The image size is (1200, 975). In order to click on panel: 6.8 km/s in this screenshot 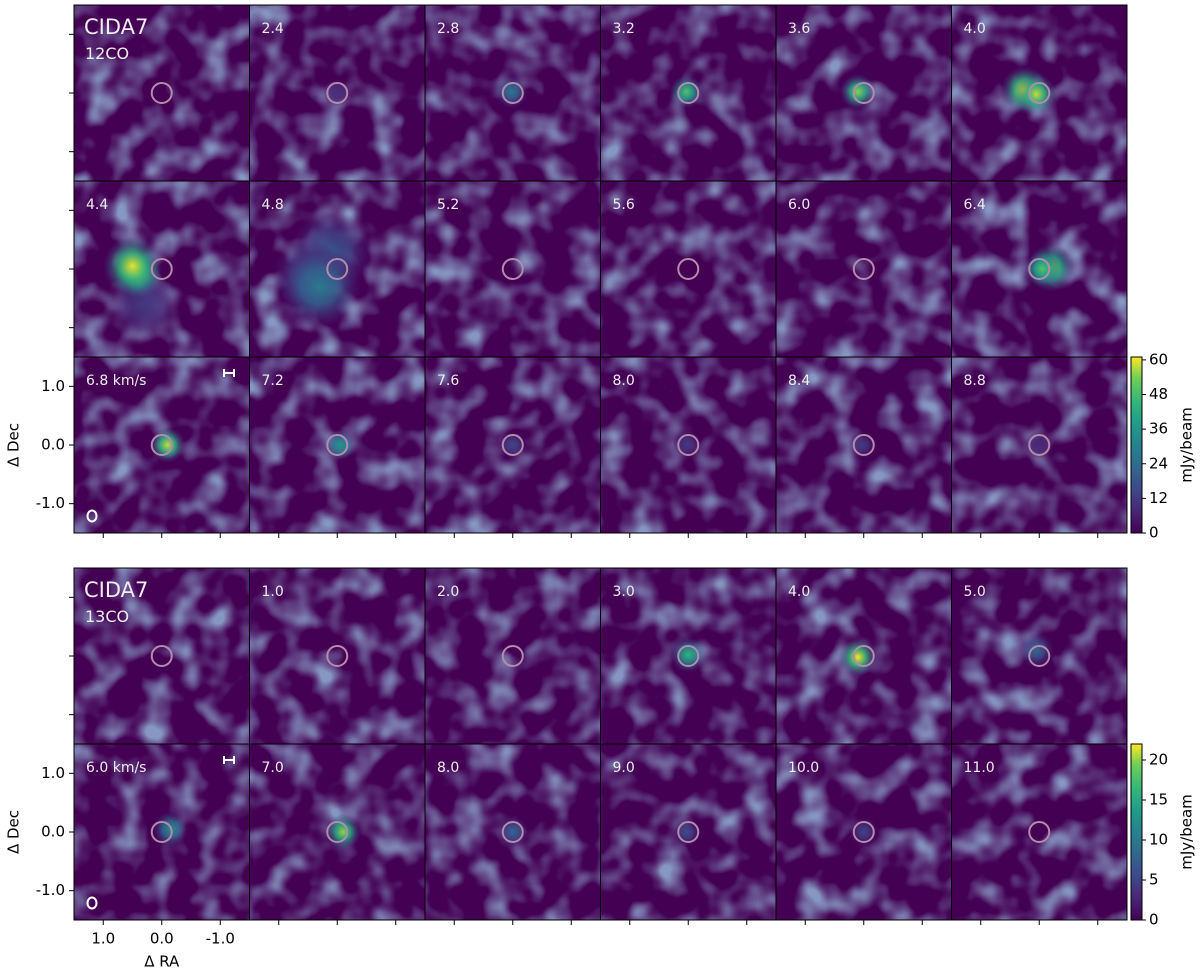, I will do `click(161, 445)`.